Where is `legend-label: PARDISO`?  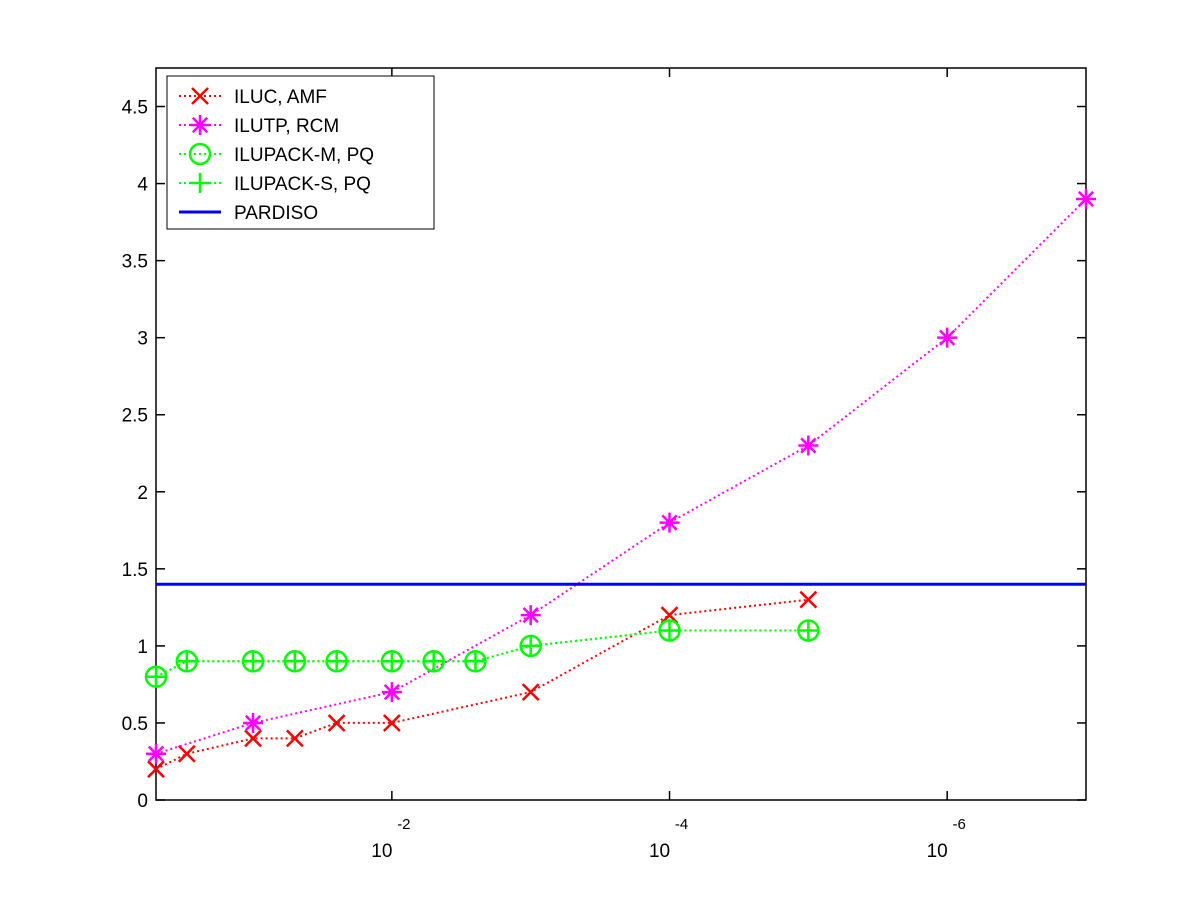 legend-label: PARDISO is located at coordinates (276, 213).